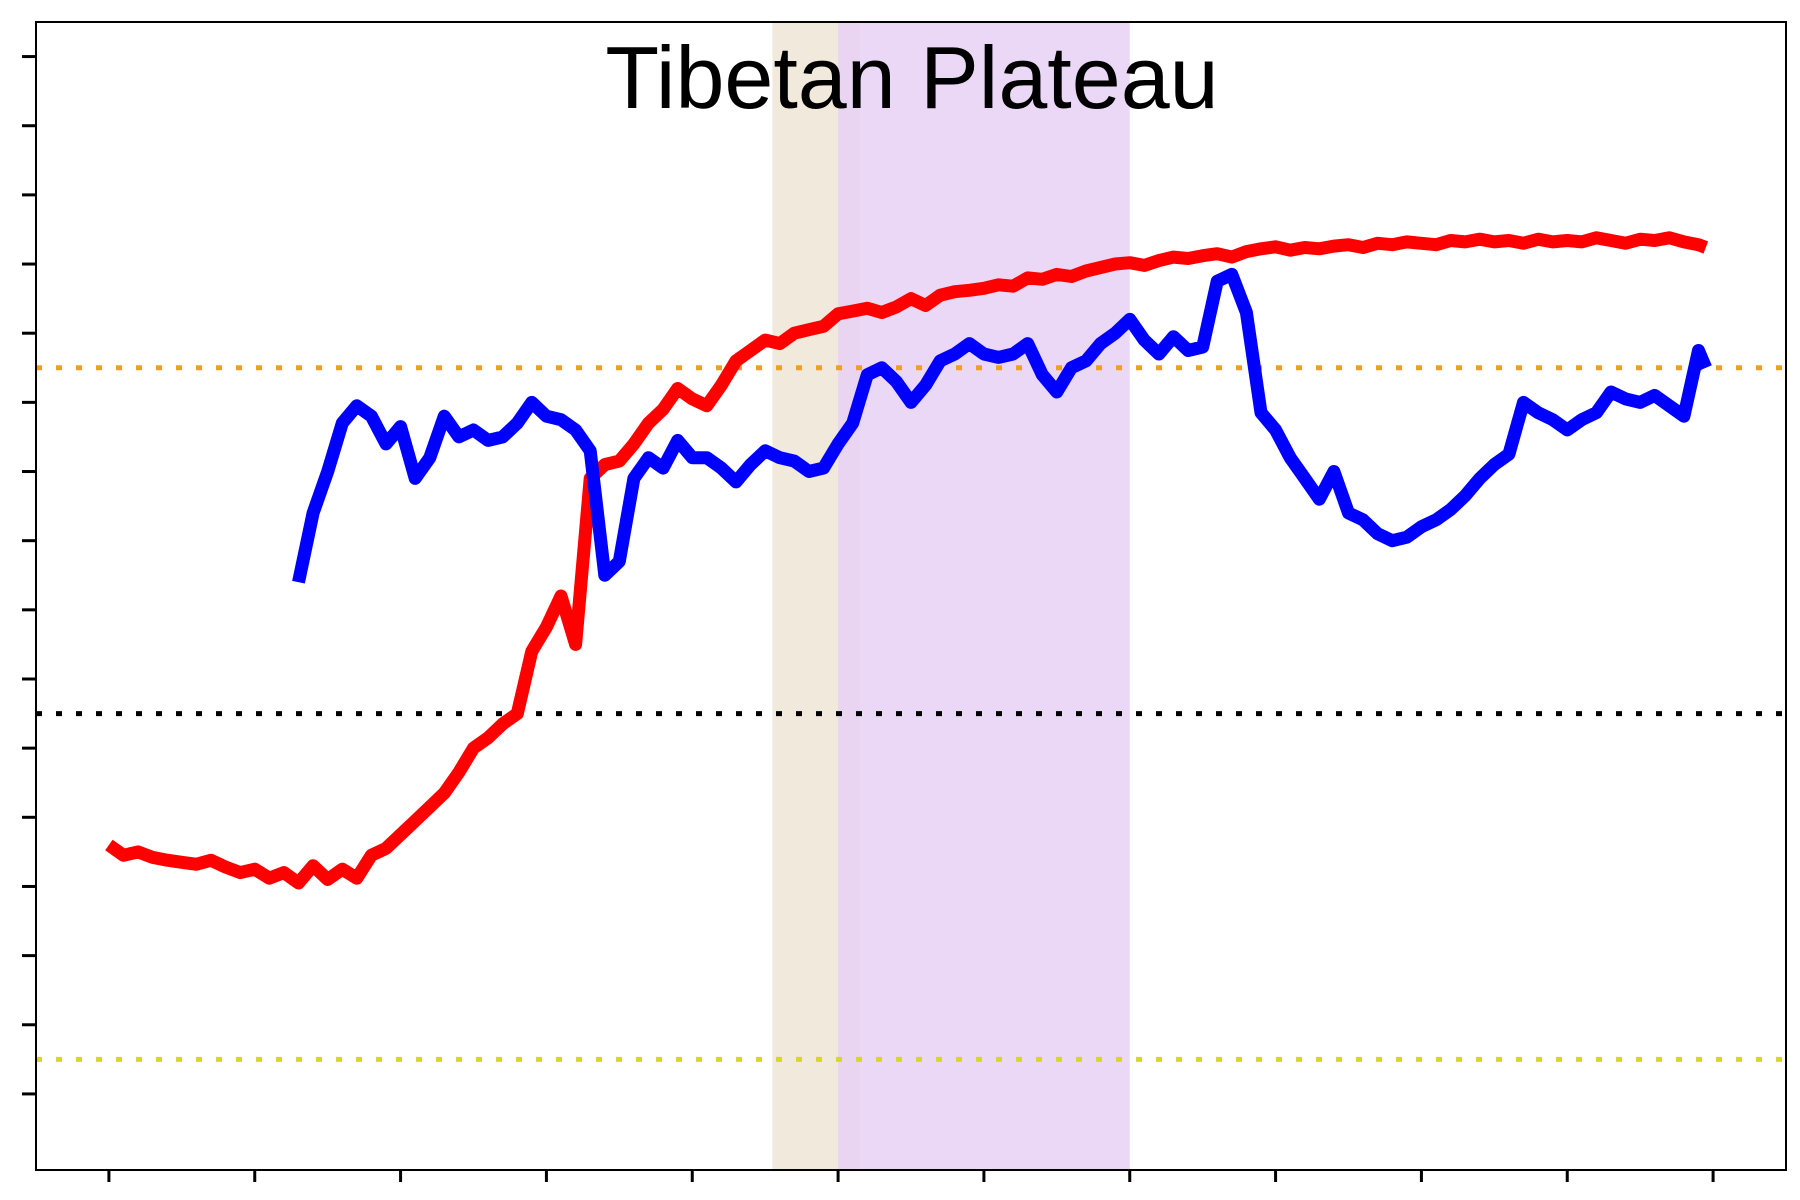 This screenshot has width=1800, height=1200. I want to click on chart-title: Tibetan Plateau, so click(911, 77).